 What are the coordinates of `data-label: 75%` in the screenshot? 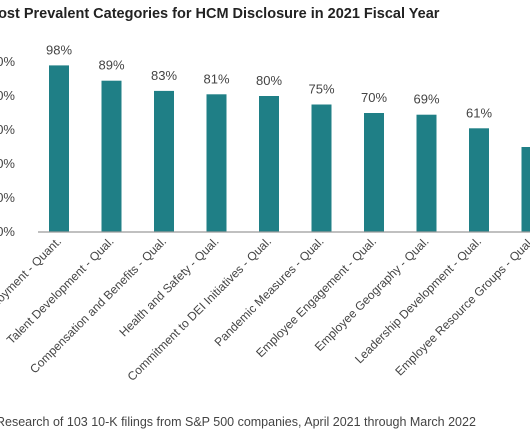 It's located at (321, 89).